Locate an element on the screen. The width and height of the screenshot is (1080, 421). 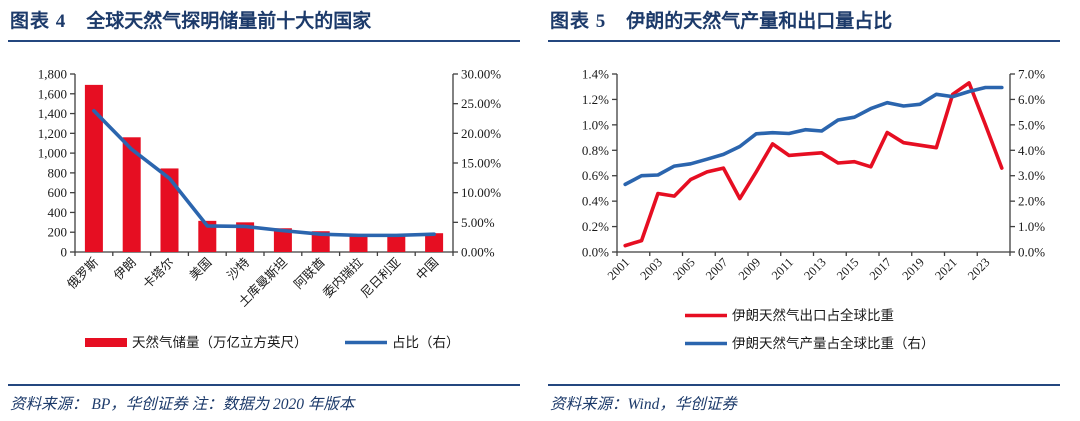
figure-title: 全球天然气探明储量前十大的国家 is located at coordinates (229, 21).